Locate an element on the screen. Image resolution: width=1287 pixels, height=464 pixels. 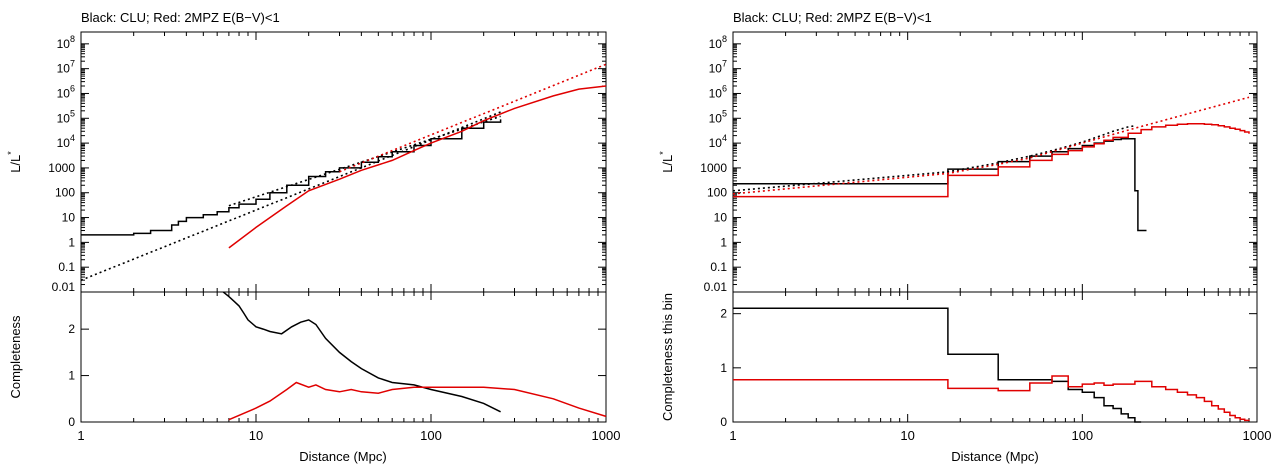
completeness-plot: 0 1 2 Completeness this bin is located at coordinates (959, 360).